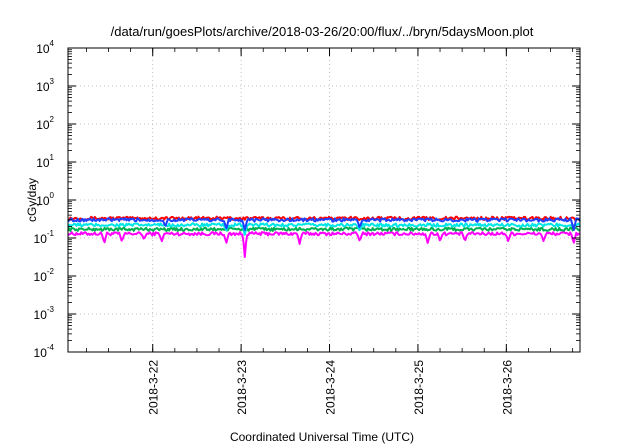 The image size is (640, 448). What do you see at coordinates (44, 313) in the screenshot?
I see `y-tick-label: 10⁻³` at bounding box center [44, 313].